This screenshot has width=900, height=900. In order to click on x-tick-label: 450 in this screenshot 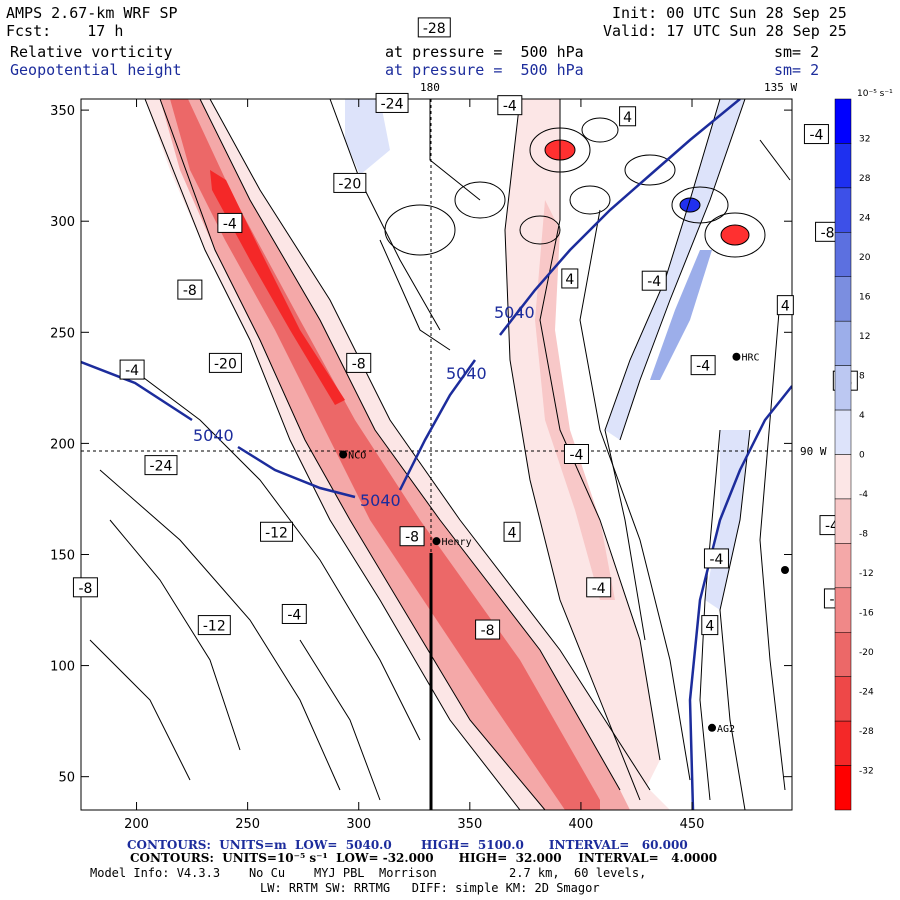, I will do `click(692, 824)`.